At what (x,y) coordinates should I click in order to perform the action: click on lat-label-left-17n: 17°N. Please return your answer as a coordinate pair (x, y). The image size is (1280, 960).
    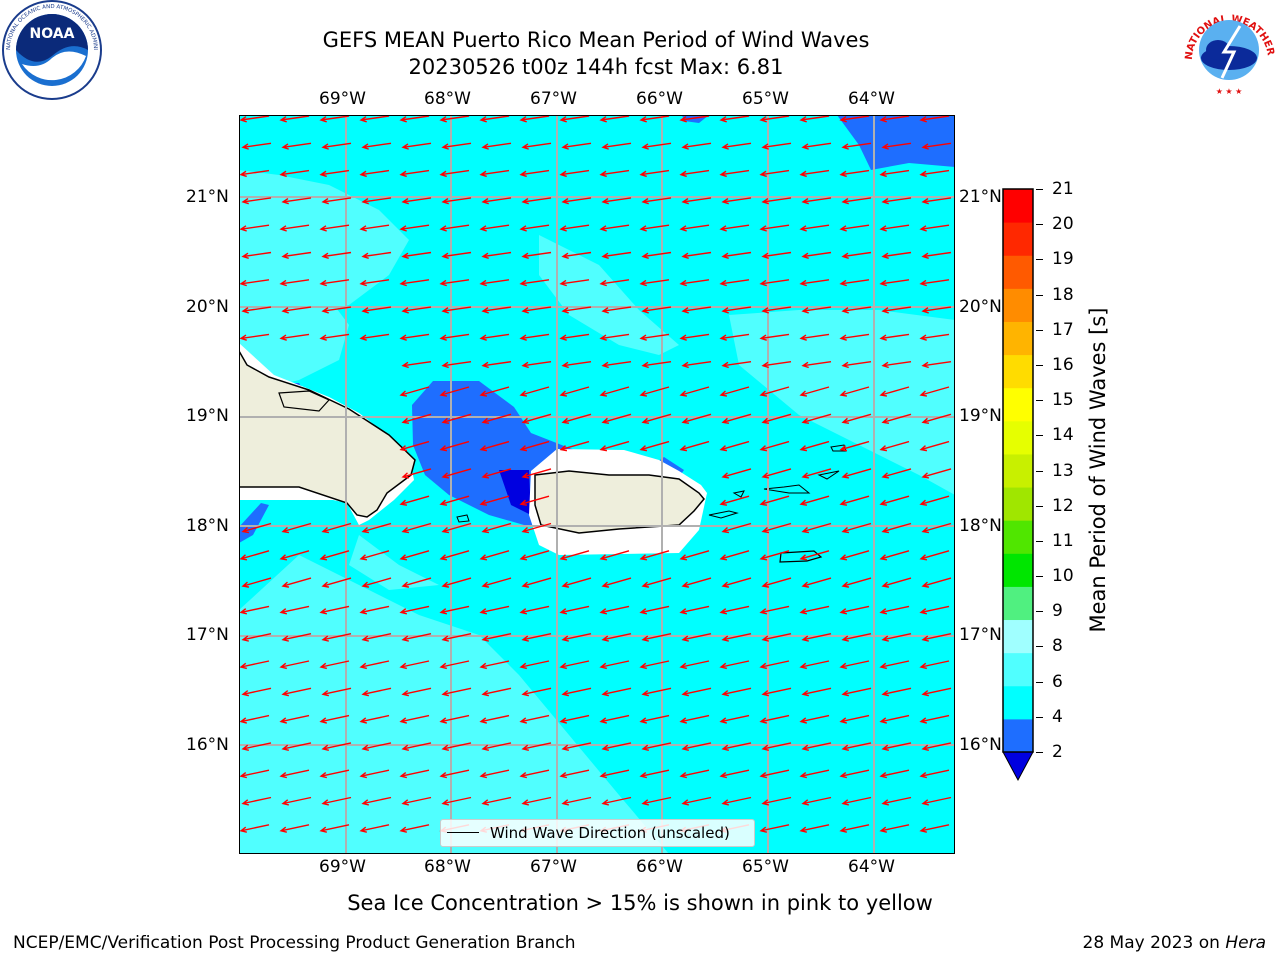
    Looking at the image, I should click on (207, 635).